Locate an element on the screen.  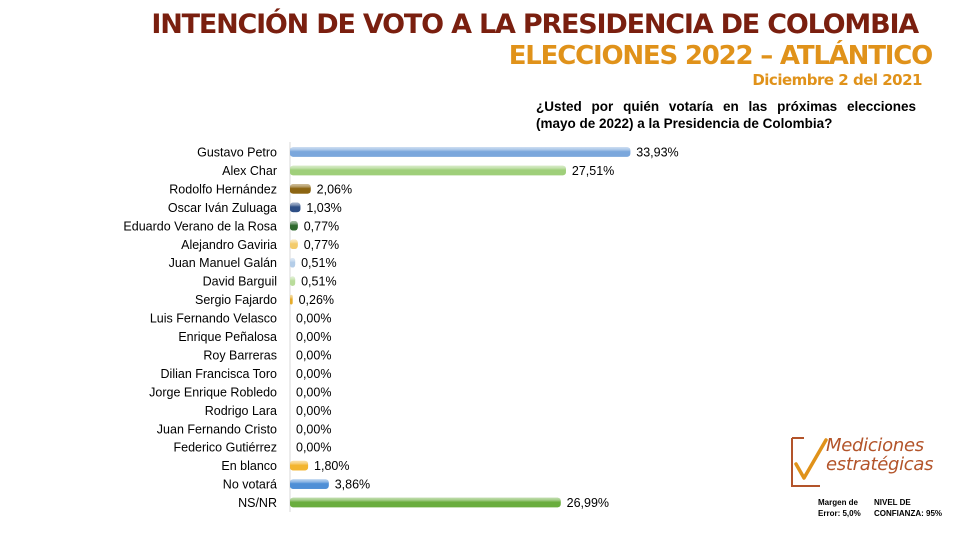
category-label: NS/NR is located at coordinates (257, 503).